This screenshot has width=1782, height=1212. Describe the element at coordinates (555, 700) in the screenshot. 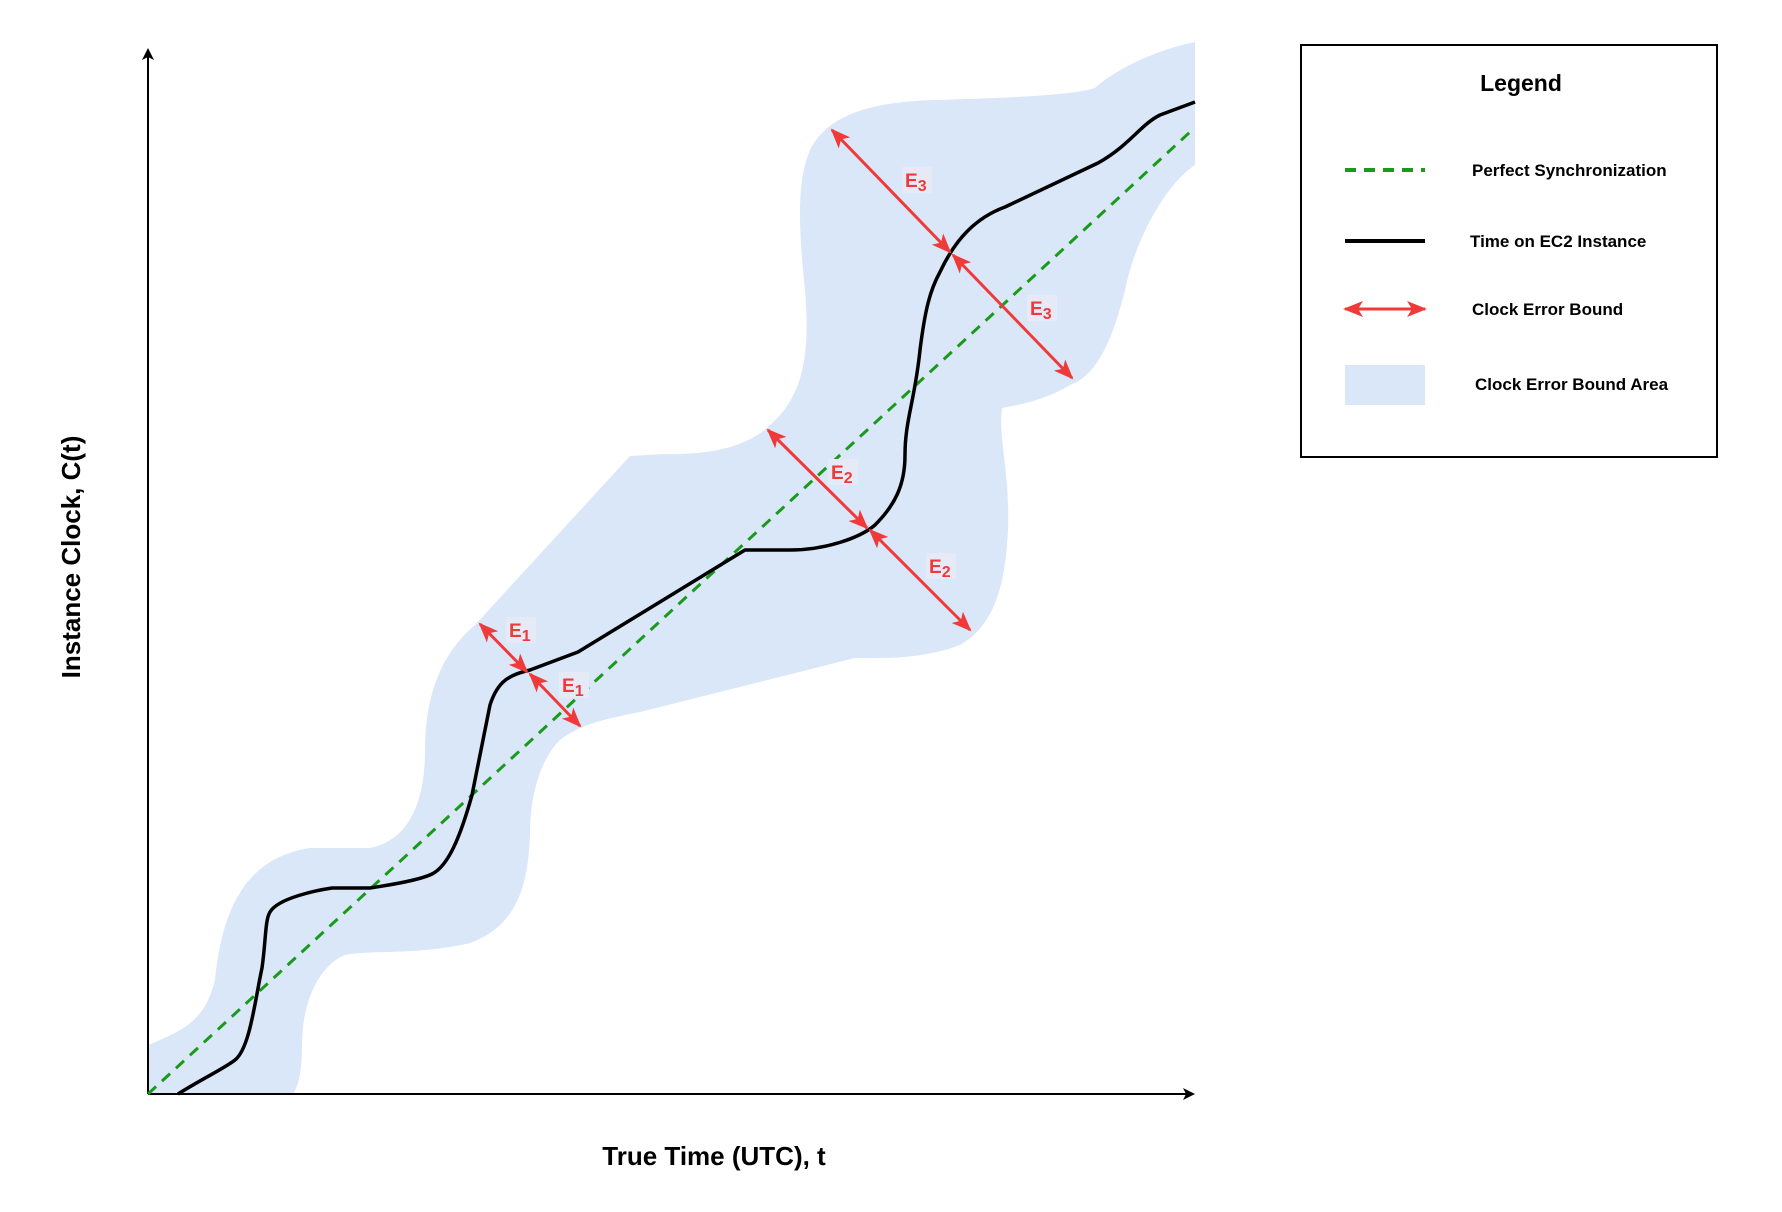

I see `error-arrow-e1-lower` at that location.